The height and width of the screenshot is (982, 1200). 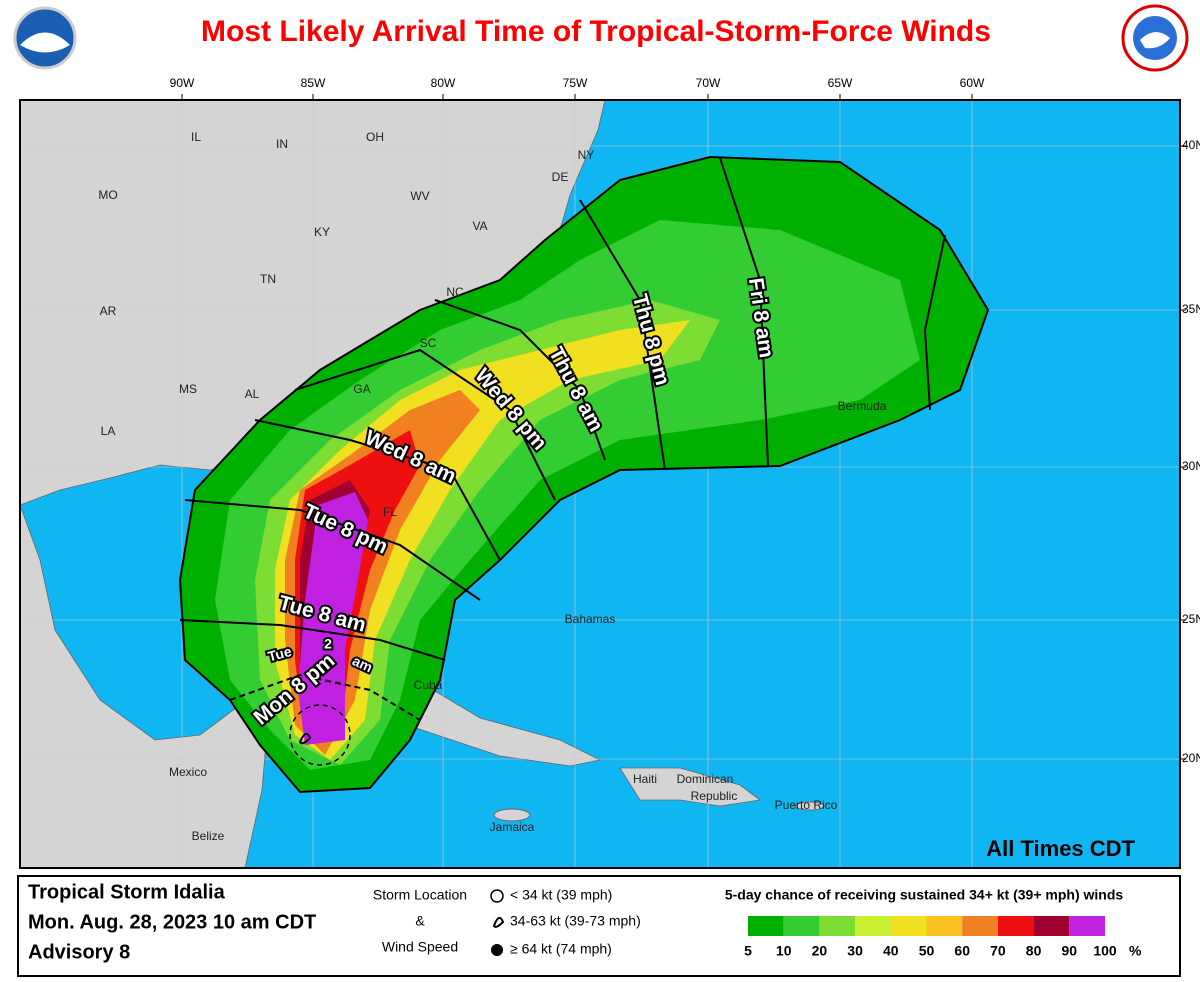 I want to click on land-hispaniola, so click(x=690, y=787).